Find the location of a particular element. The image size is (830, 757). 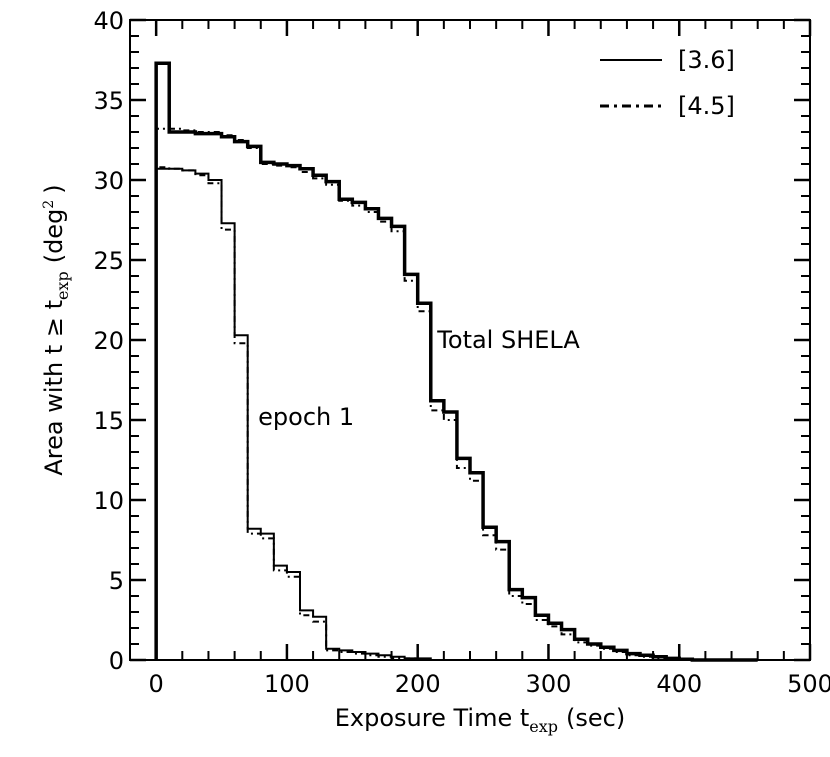

x-tick-label: 300 is located at coordinates (549, 684).